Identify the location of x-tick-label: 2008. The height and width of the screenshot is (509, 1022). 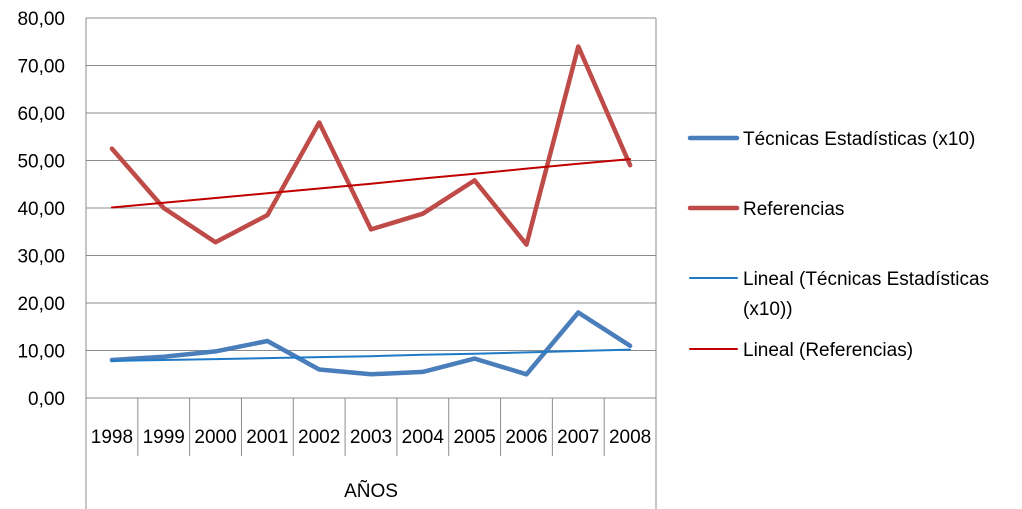
(630, 437).